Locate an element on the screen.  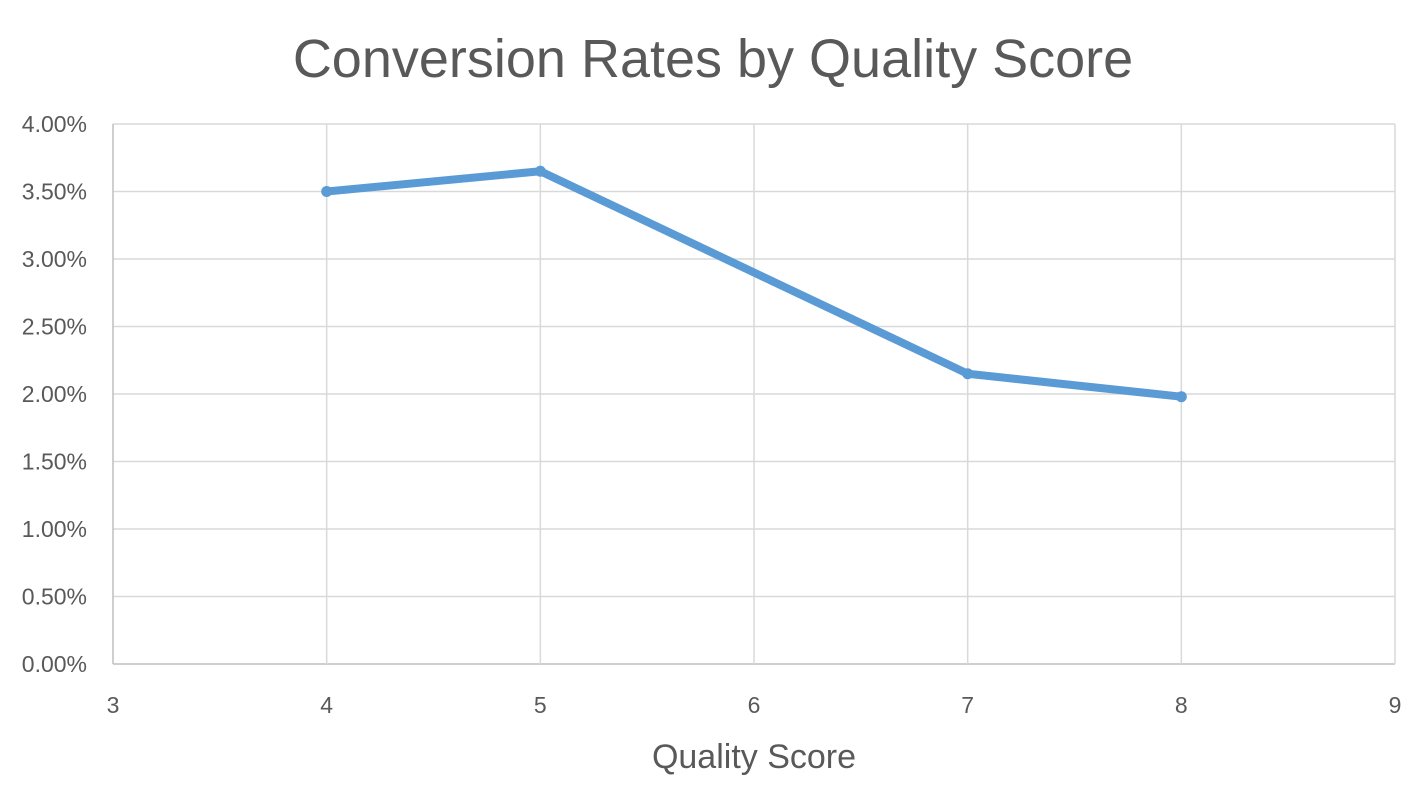
y-tick-label: 3.50% is located at coordinates (54, 192).